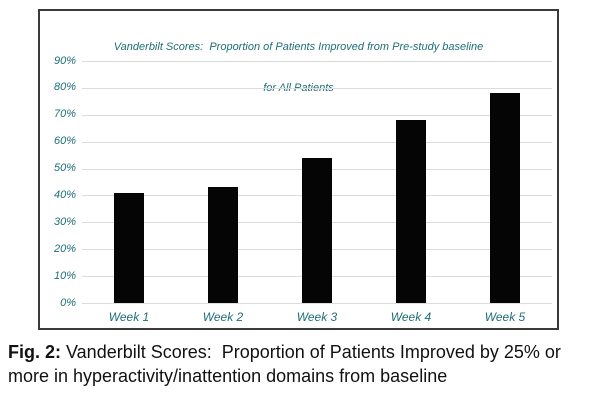 This screenshot has width=600, height=400. Describe the element at coordinates (64, 87) in the screenshot. I see `y-tick-label-80: 80%` at that location.